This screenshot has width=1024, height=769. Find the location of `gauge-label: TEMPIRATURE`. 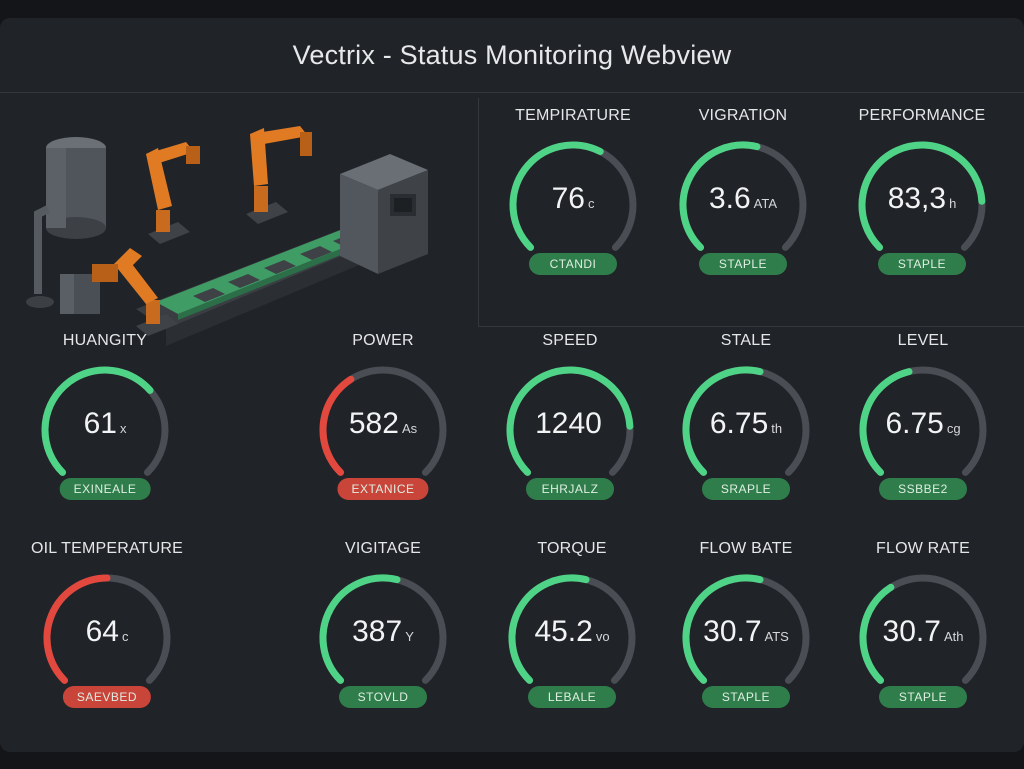

gauge-label: TEMPIRATURE is located at coordinates (573, 115).